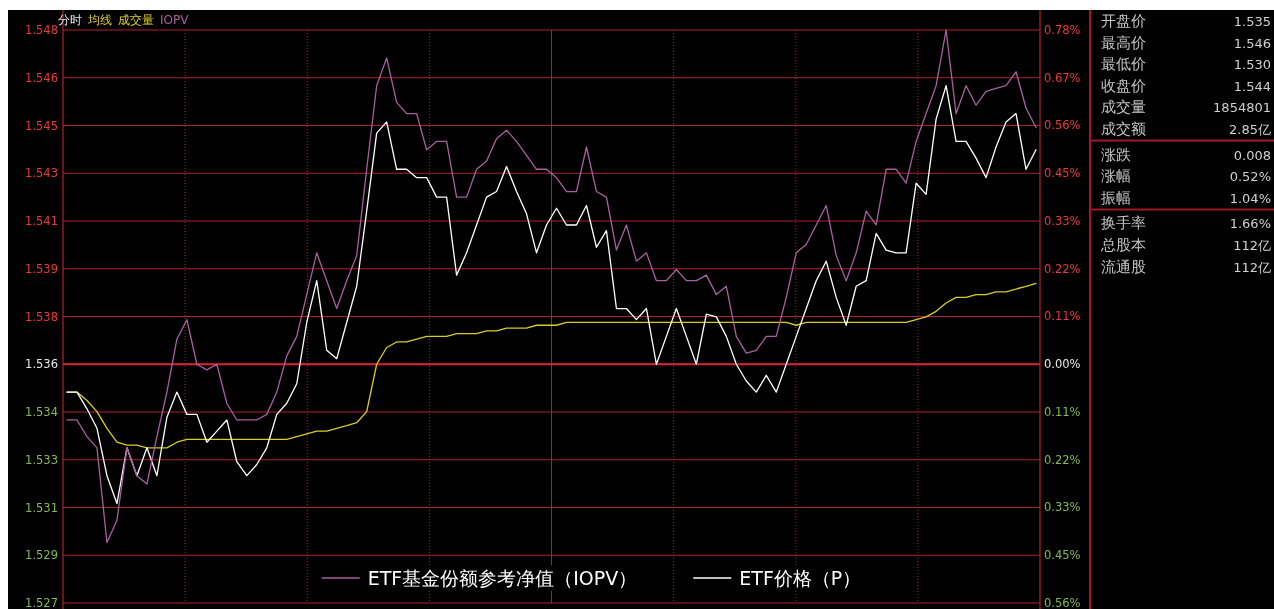  What do you see at coordinates (1123, 223) in the screenshot?
I see `category-label: 换手率` at bounding box center [1123, 223].